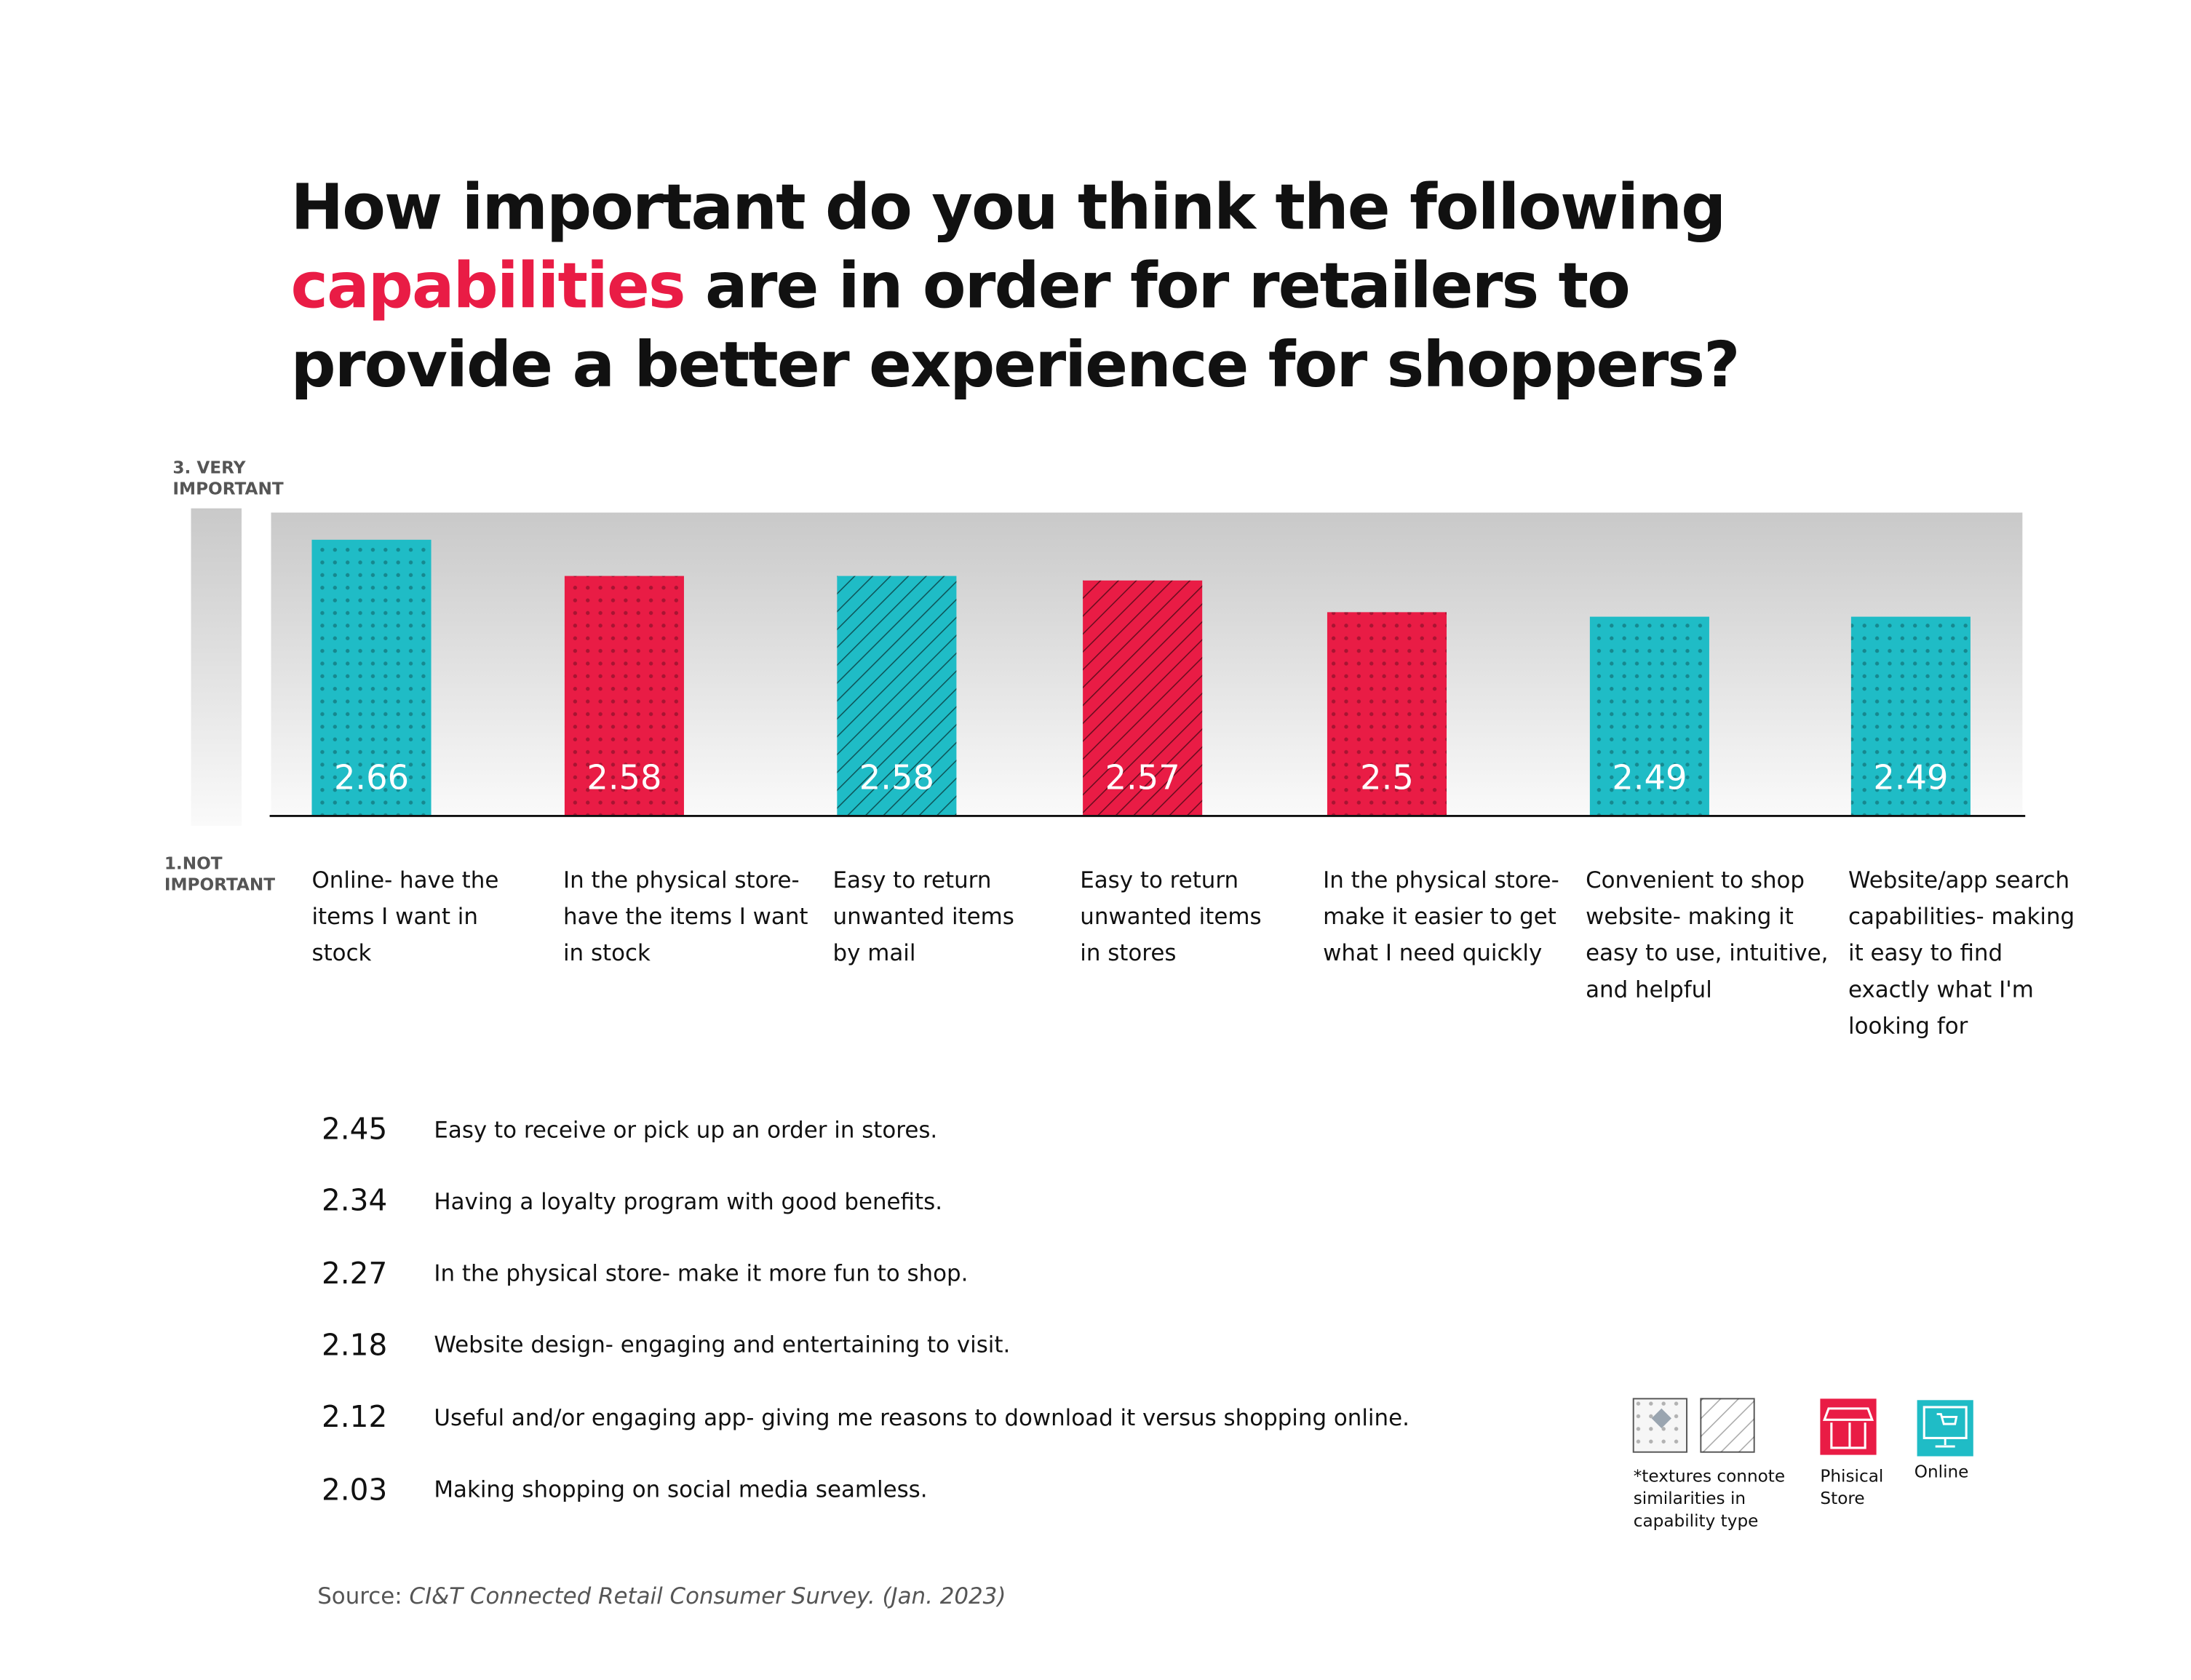  Describe the element at coordinates (1142, 777) in the screenshot. I see `bar-value-label: 2.57` at that location.